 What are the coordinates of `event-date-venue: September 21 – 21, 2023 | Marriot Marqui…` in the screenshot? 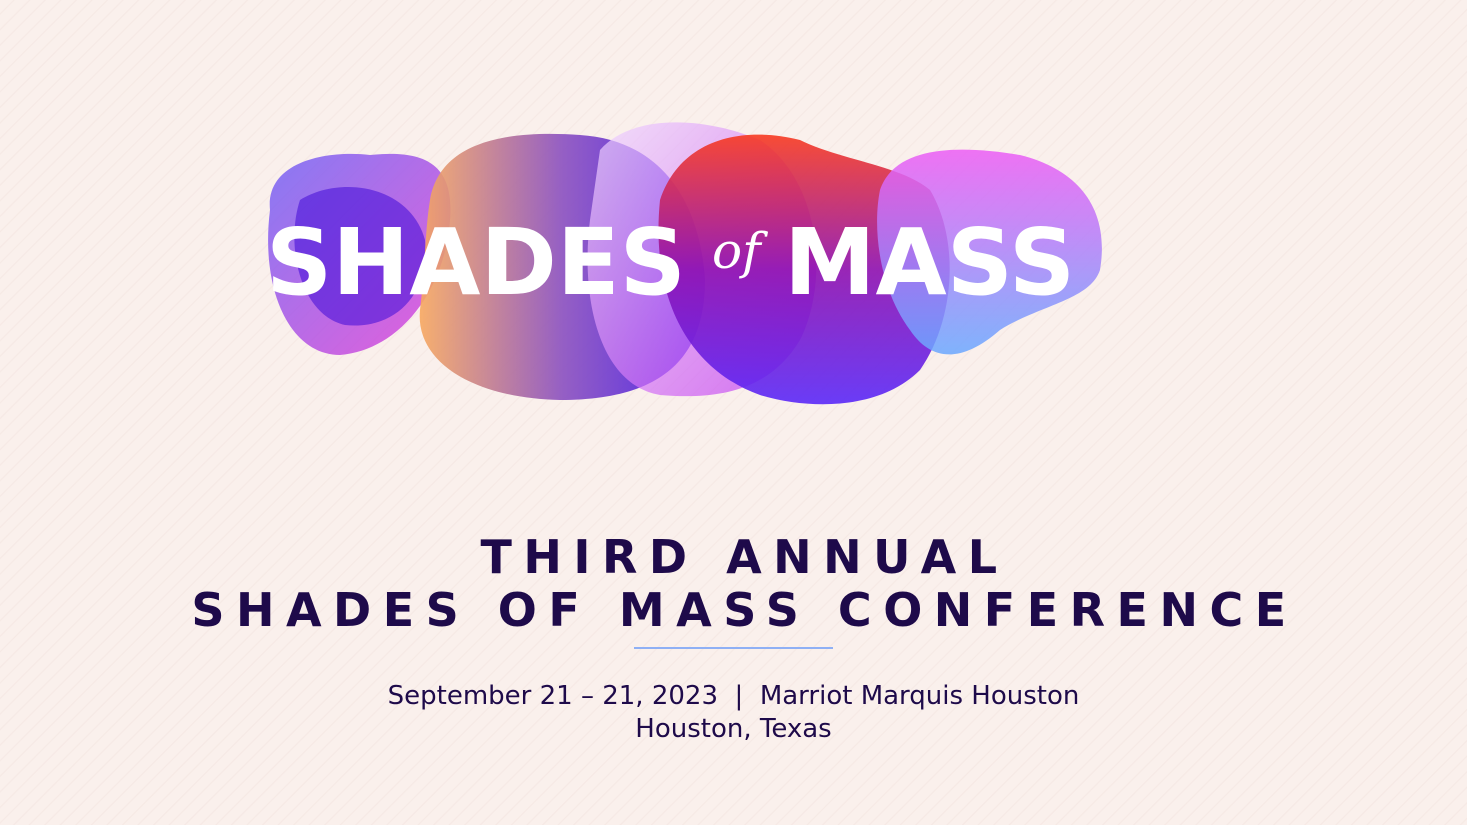 It's located at (733, 696).